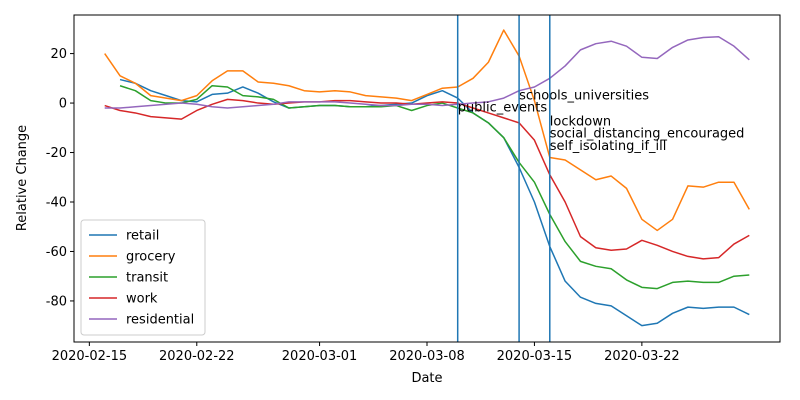 Image resolution: width=800 pixels, height=400 pixels. Describe the element at coordinates (151, 257) in the screenshot. I see `legend-label: grocery` at that location.